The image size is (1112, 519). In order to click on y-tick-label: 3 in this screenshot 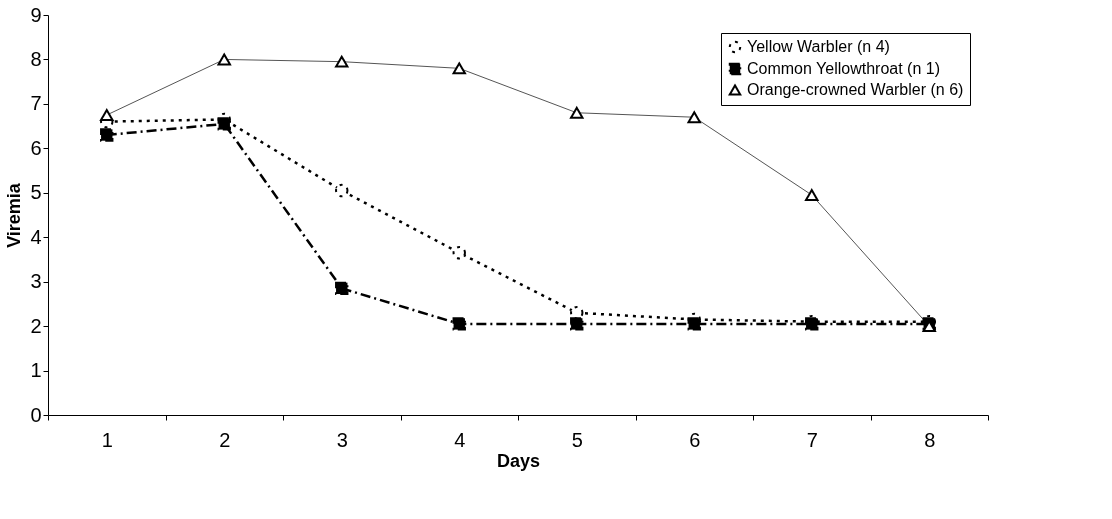, I will do `click(36, 281)`.